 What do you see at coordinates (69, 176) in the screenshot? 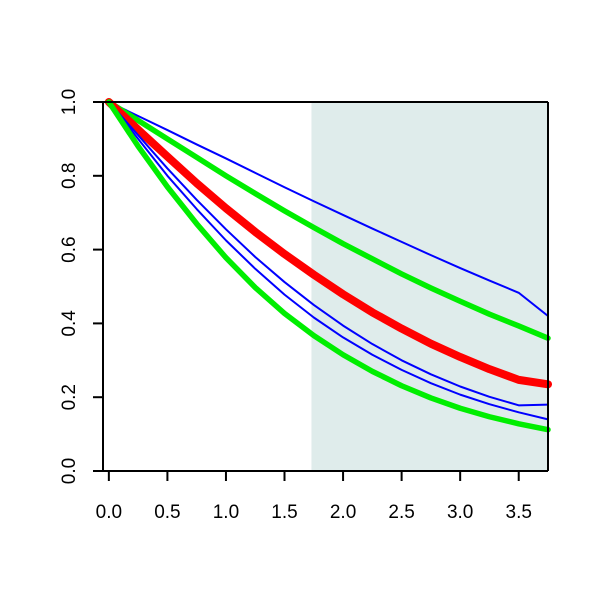
I see `y-tick-label: 0.8` at bounding box center [69, 176].